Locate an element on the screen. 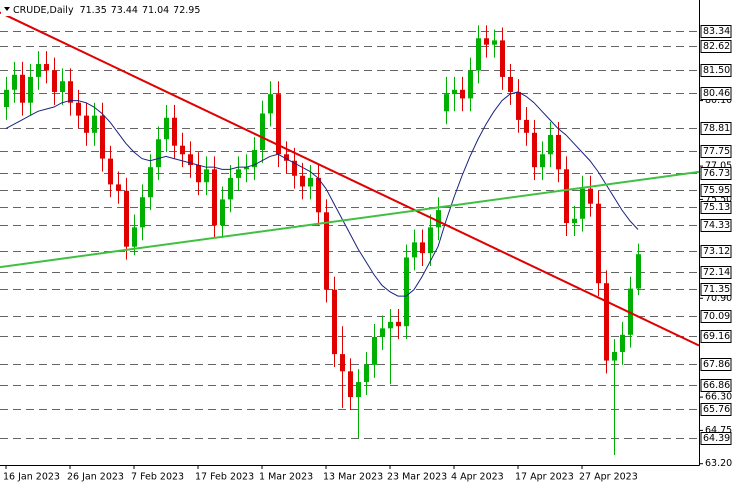 This screenshot has width=739, height=488. header-box is located at coordinates (86, 9).